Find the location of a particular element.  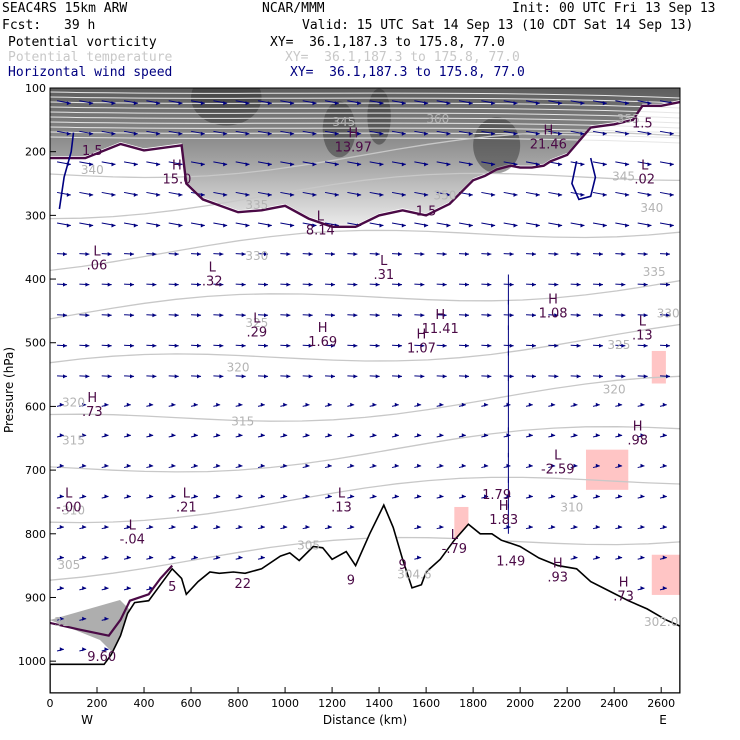

center-title: NCAR/MMM is located at coordinates (293, 8).